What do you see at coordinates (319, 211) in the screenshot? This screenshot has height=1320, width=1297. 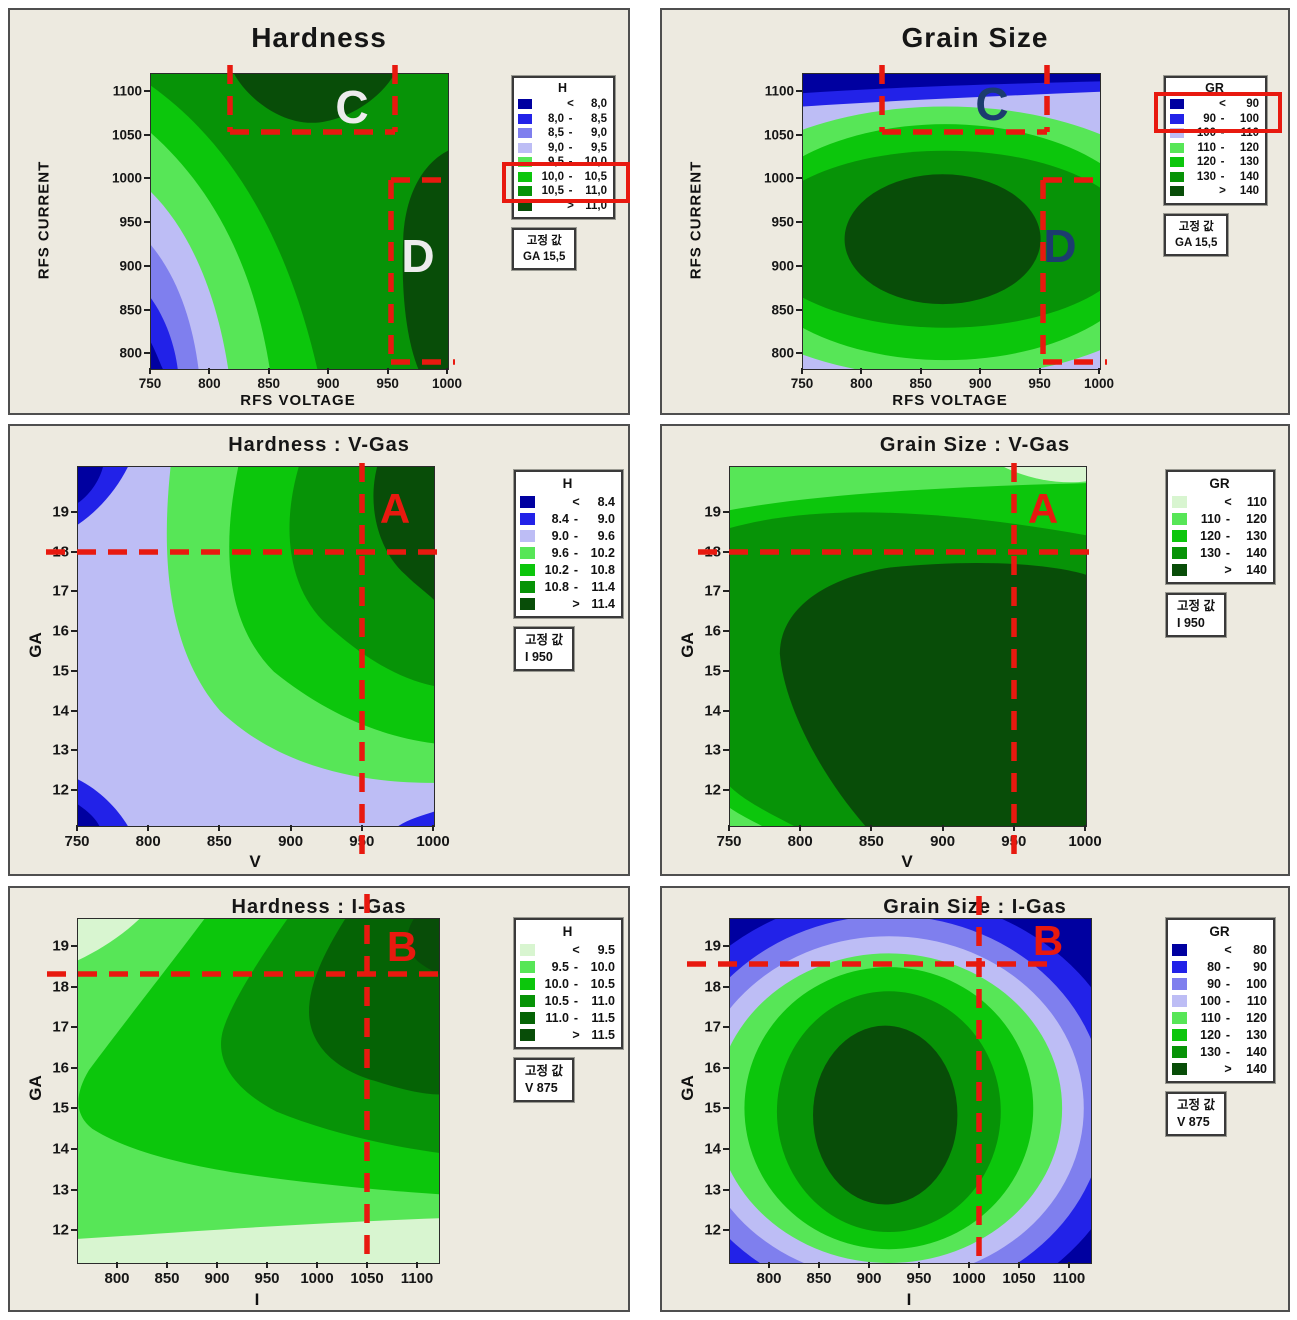 I see `x-axis-ticks: 750 800 850 900 950 1000` at bounding box center [319, 211].